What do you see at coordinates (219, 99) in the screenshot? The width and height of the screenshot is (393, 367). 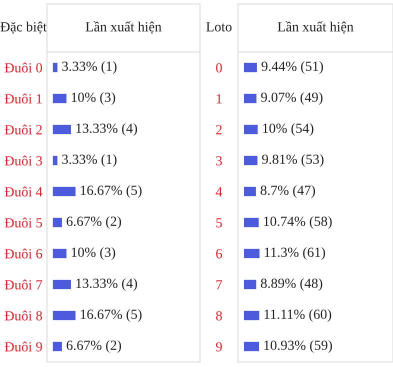 I see `y-tick-label: 1` at bounding box center [219, 99].